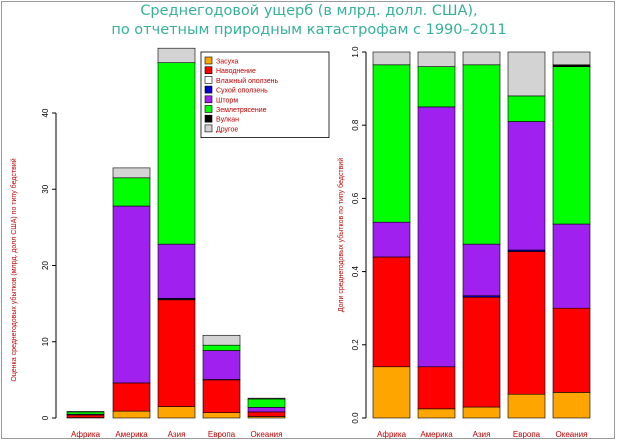 The height and width of the screenshot is (442, 618). Describe the element at coordinates (227, 120) in the screenshot. I see `legend-label: Вулкан` at that location.